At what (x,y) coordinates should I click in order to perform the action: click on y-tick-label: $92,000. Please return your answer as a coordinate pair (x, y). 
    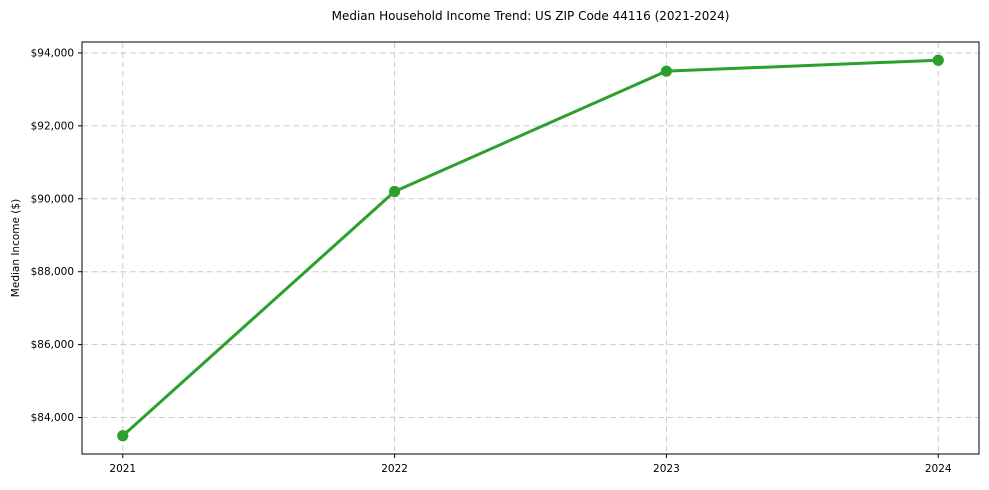
    Looking at the image, I should click on (52, 126).